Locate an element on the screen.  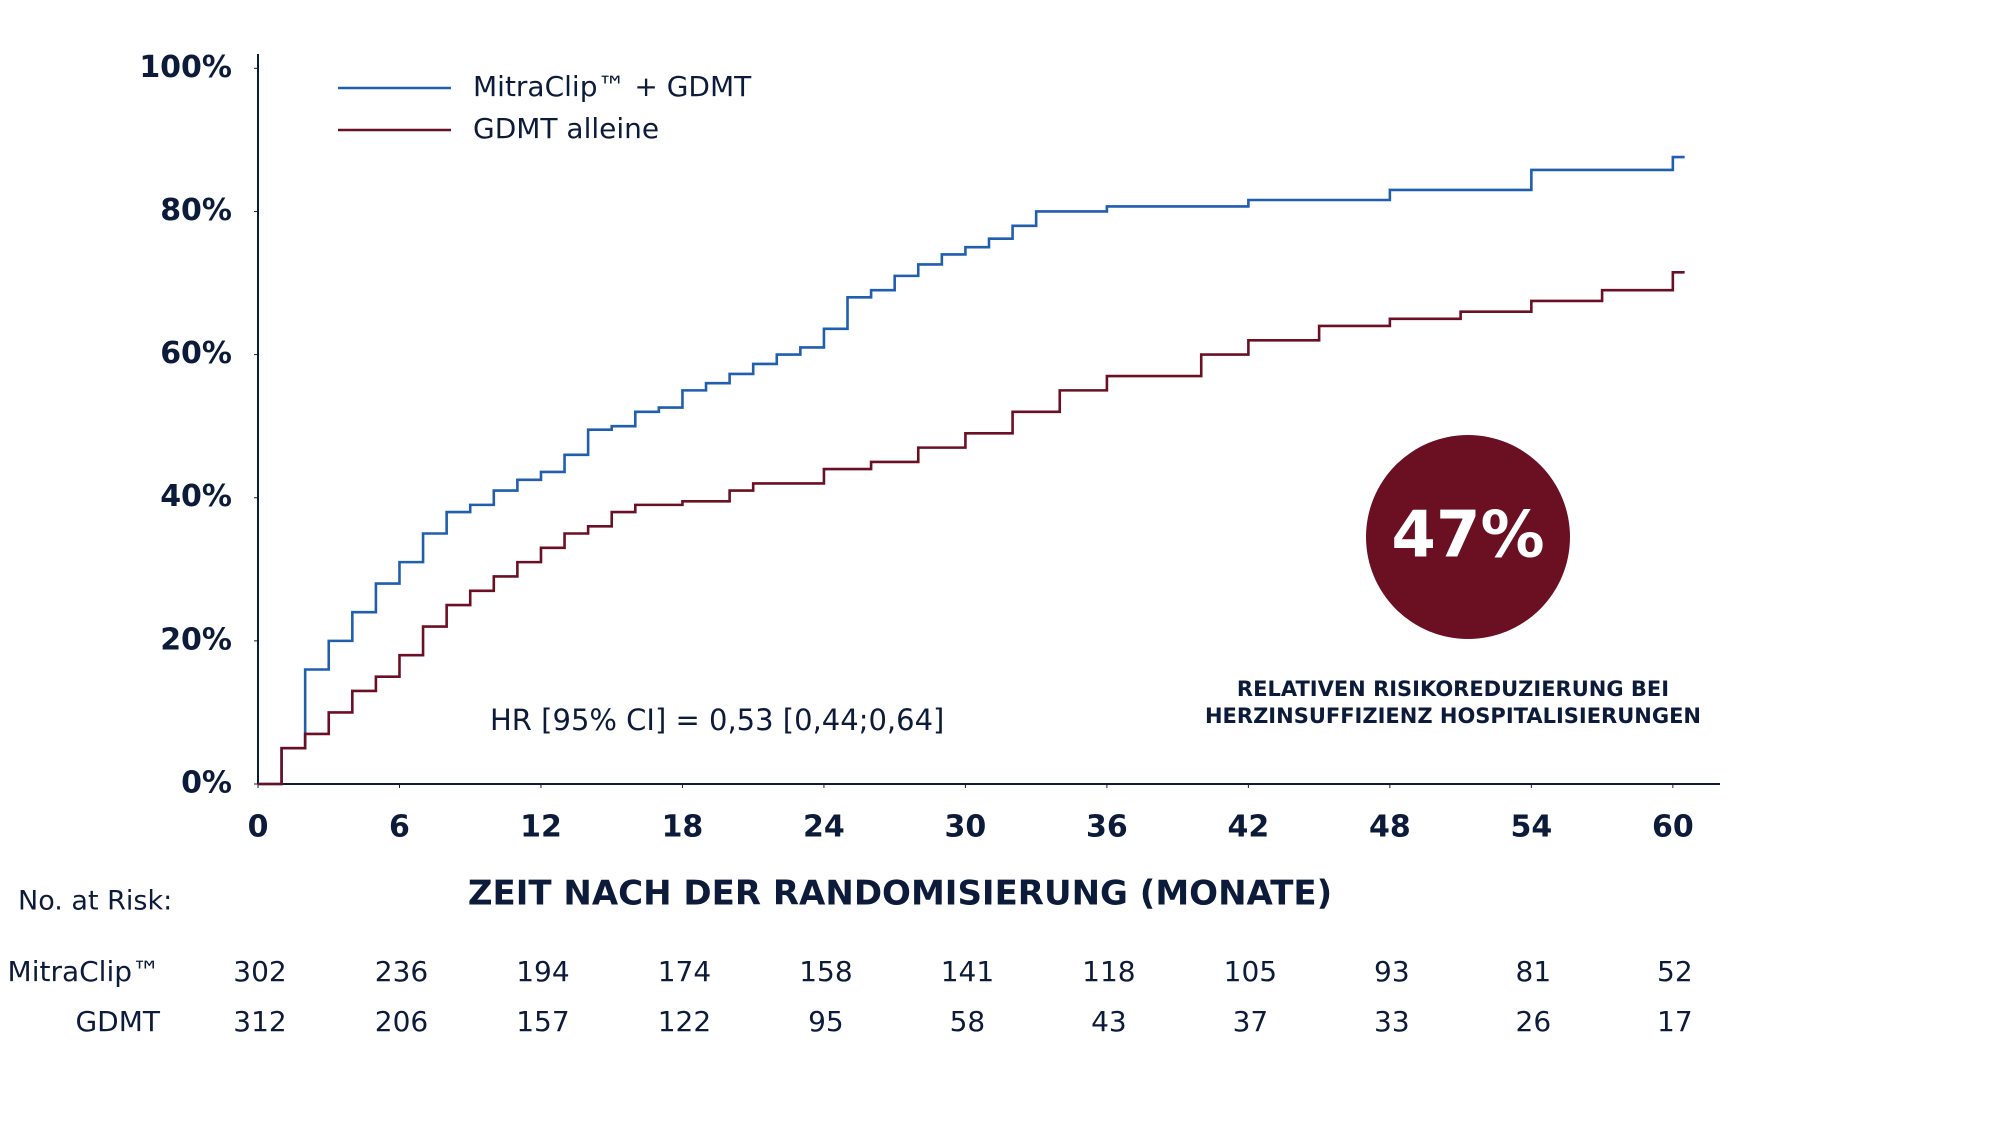
risk-value: 52 is located at coordinates (1675, 971).